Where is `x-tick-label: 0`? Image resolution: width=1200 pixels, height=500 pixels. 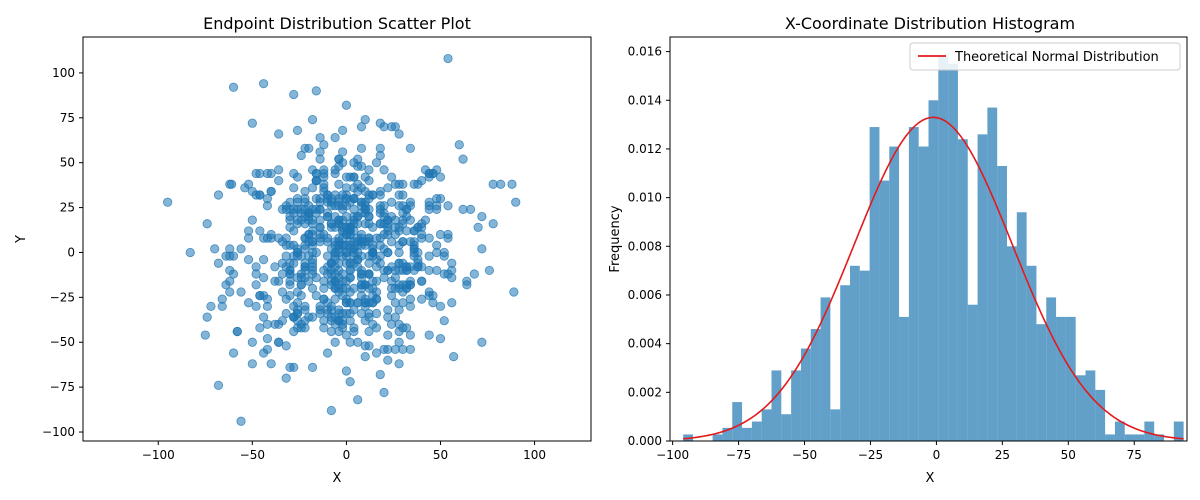
x-tick-label: 0 is located at coordinates (937, 455).